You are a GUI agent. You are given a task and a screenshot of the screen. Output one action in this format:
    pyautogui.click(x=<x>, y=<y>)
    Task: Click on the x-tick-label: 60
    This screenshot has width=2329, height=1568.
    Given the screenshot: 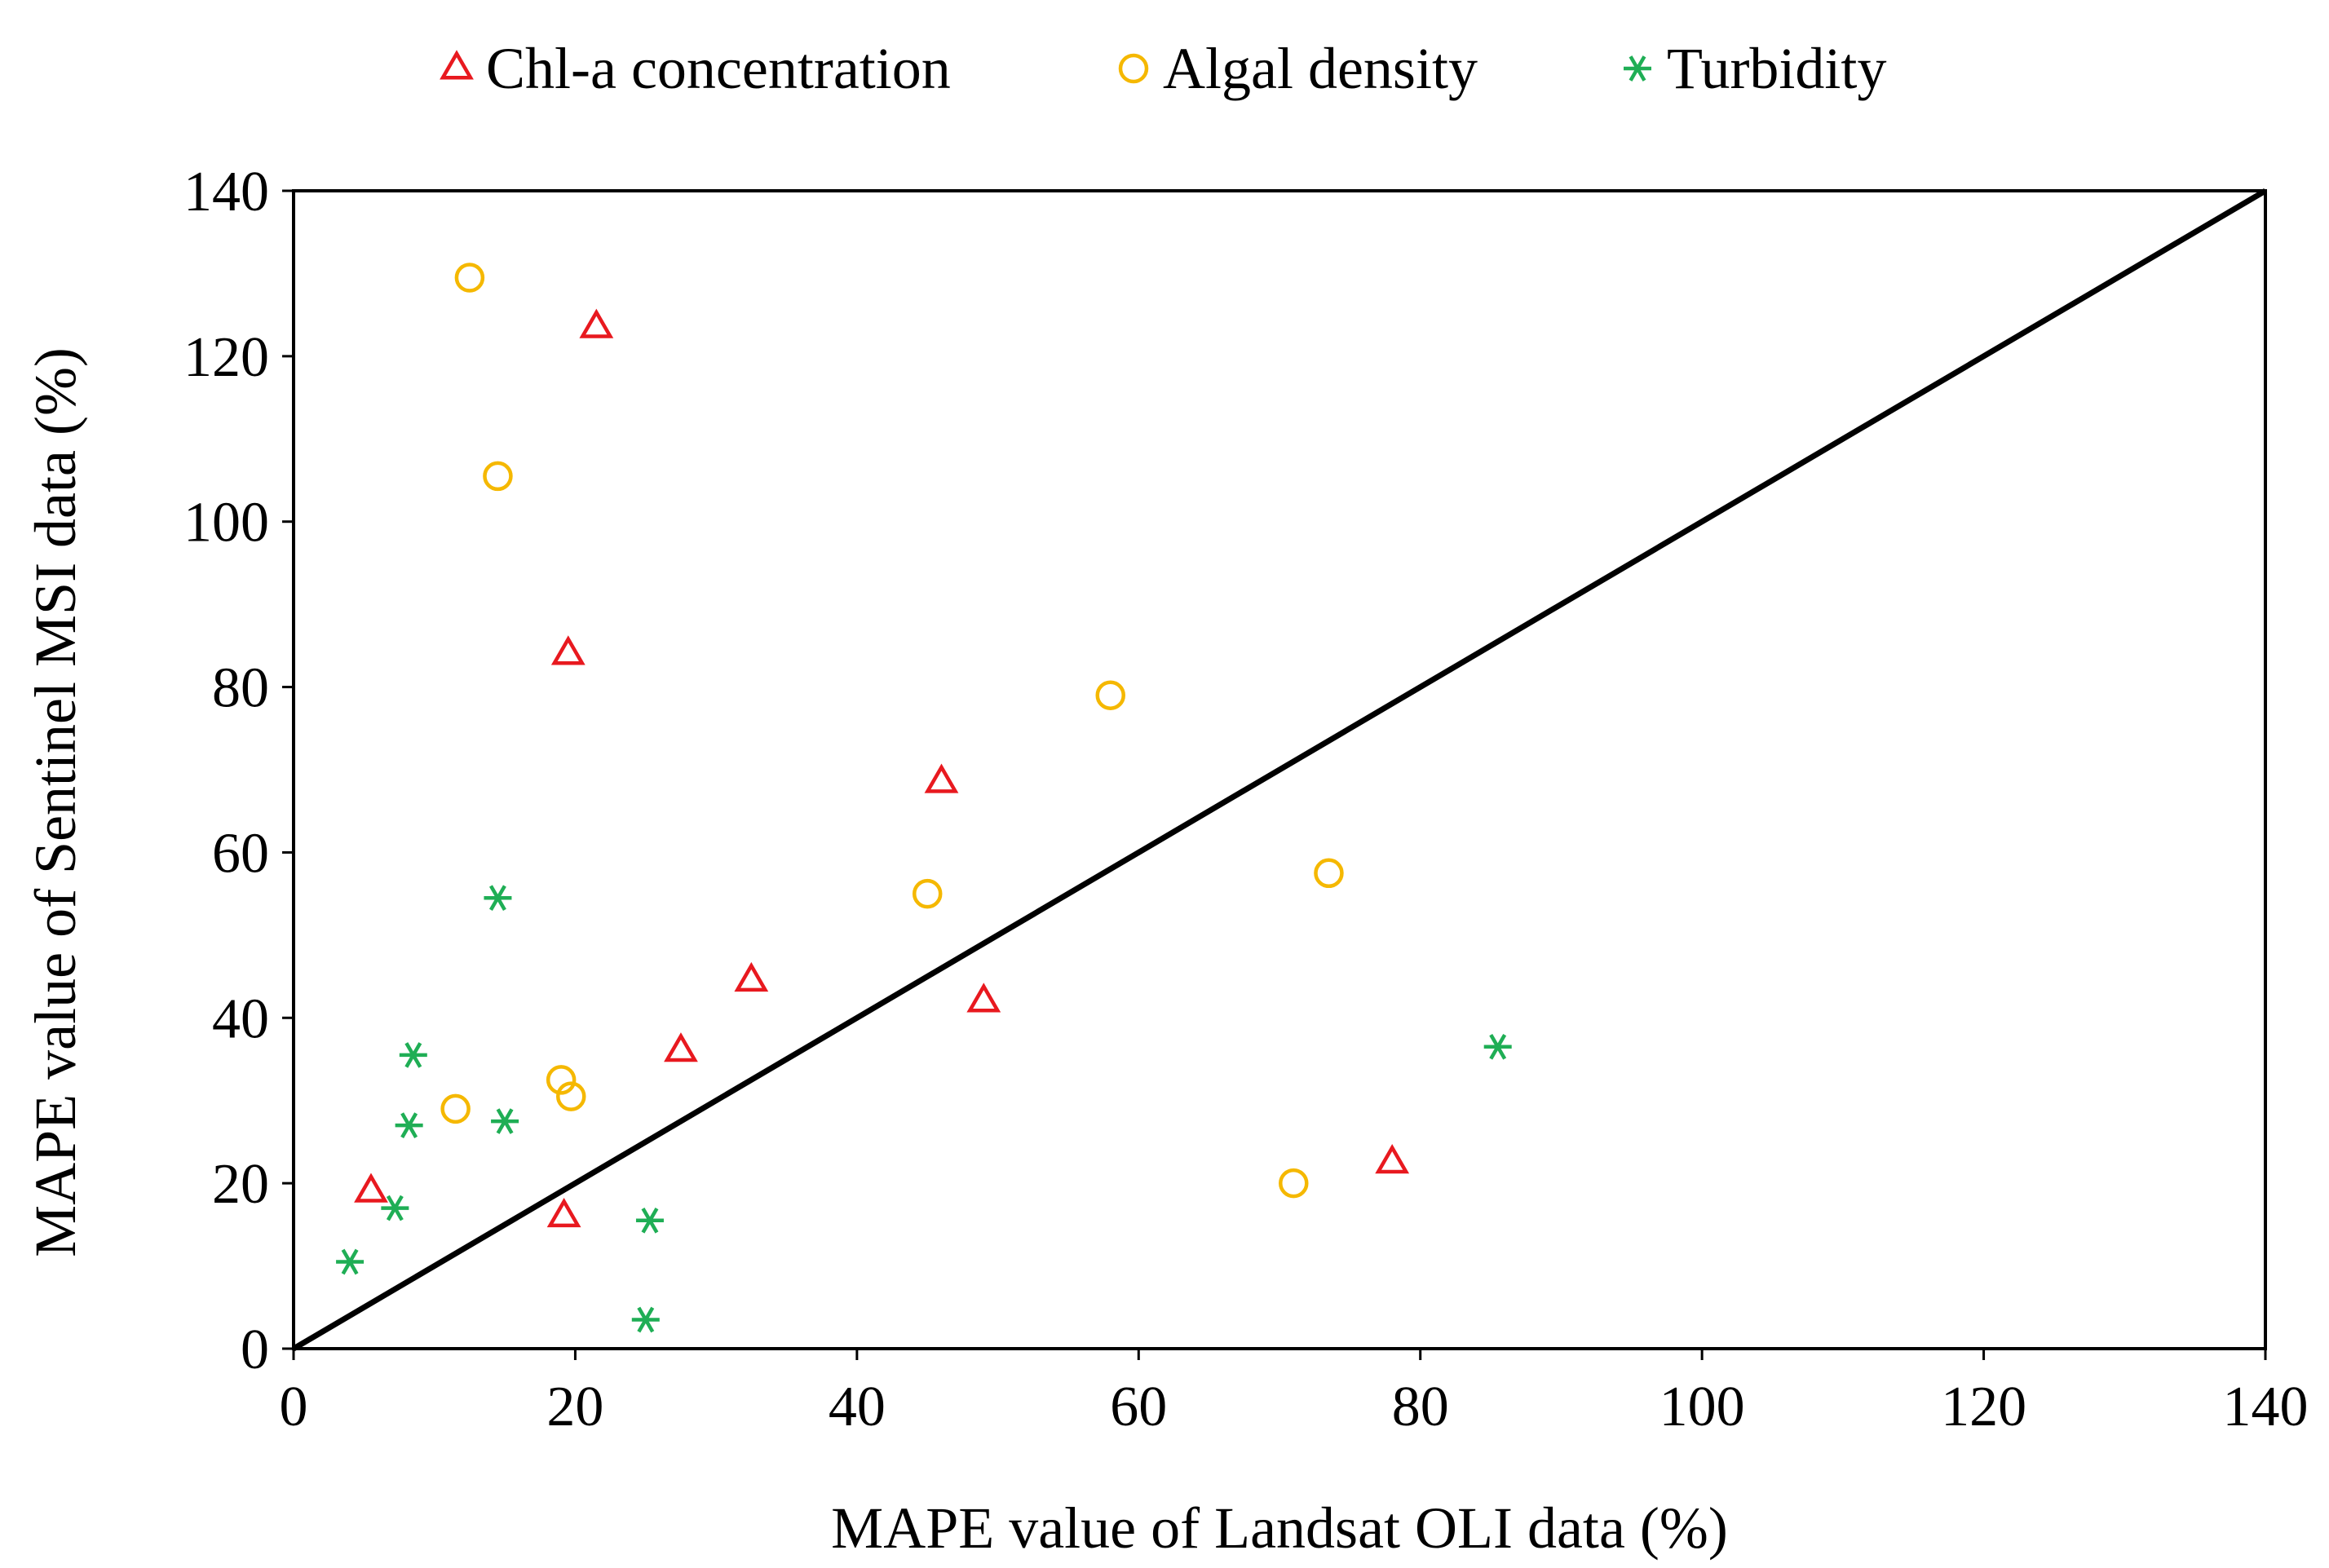 What is the action you would take?
    pyautogui.click(x=1138, y=1407)
    